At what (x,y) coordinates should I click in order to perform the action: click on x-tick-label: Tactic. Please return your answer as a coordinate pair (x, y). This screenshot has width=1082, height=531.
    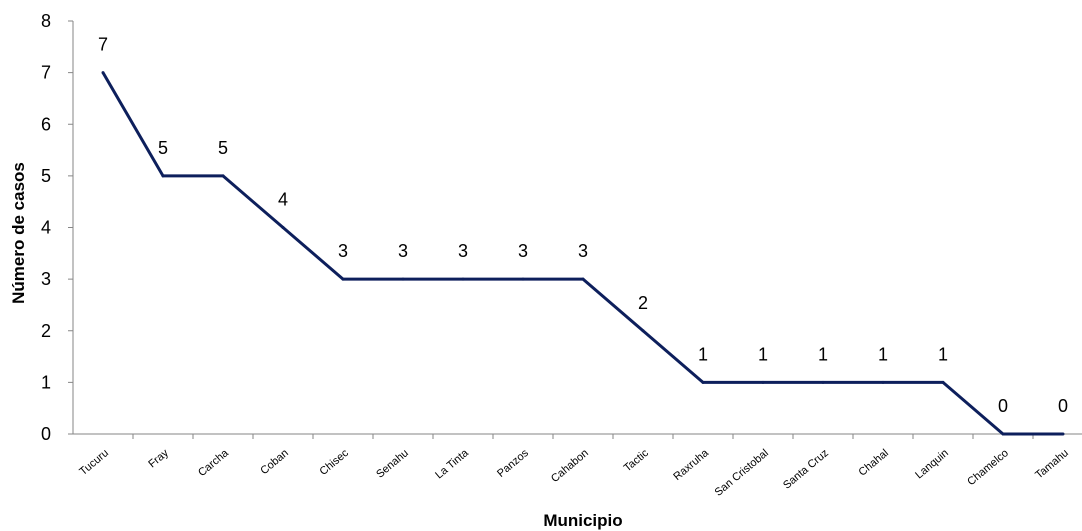
    Looking at the image, I should click on (637, 461).